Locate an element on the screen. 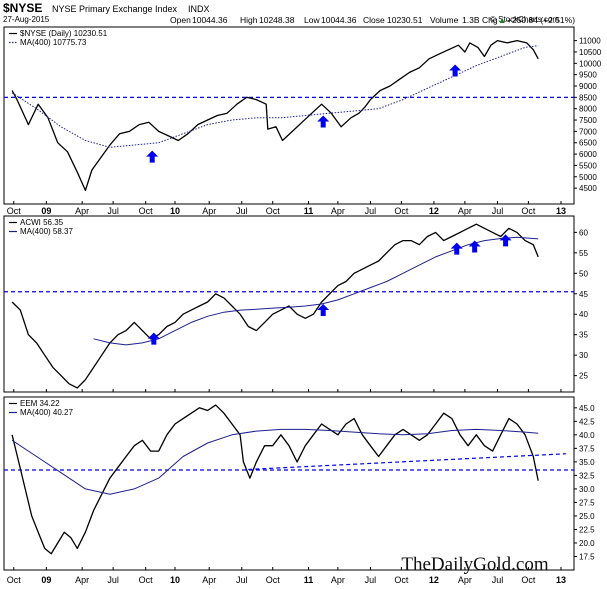 The height and width of the screenshot is (589, 607). header-chg-label: Chg is located at coordinates (490, 20).